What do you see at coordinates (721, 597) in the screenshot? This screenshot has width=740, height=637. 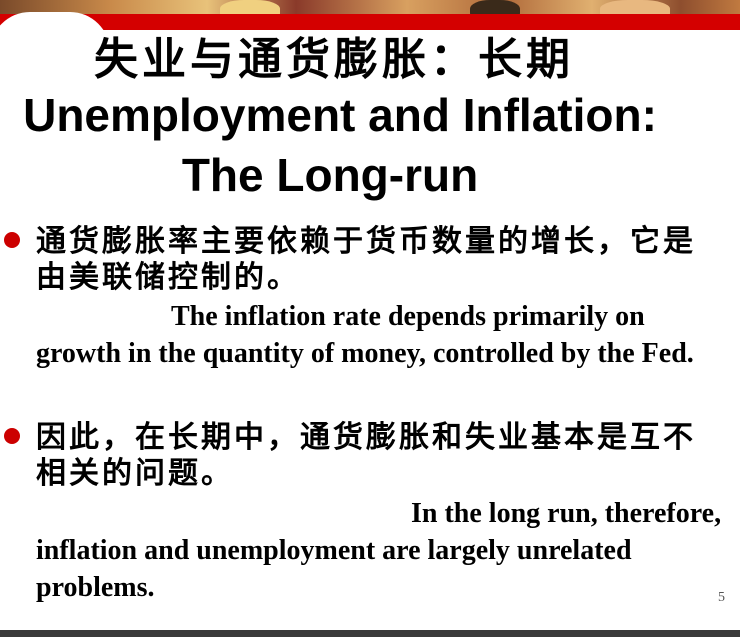 I see `page-number: 5` at bounding box center [721, 597].